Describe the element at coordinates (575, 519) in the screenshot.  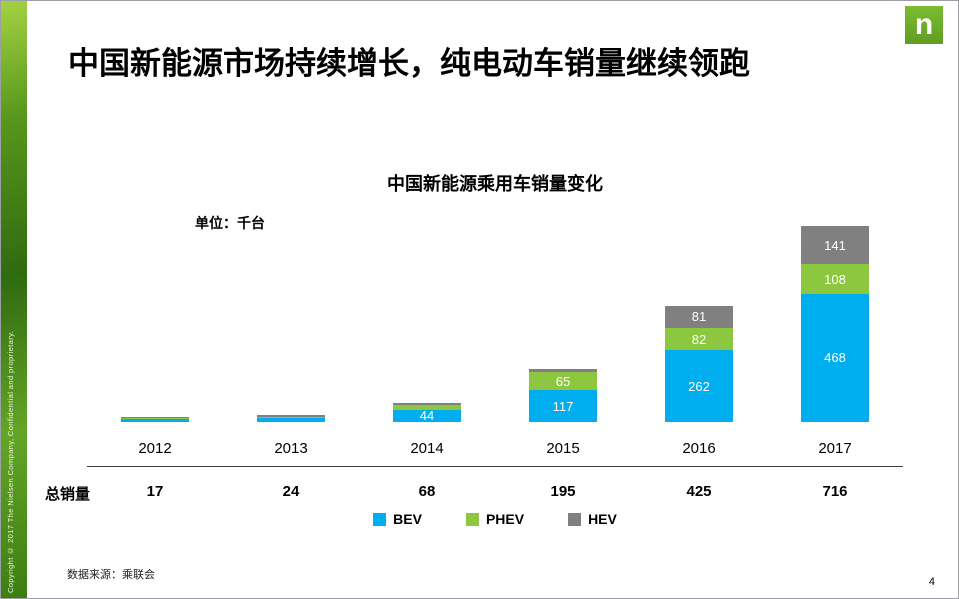
I see `legend-swatch-hev` at that location.